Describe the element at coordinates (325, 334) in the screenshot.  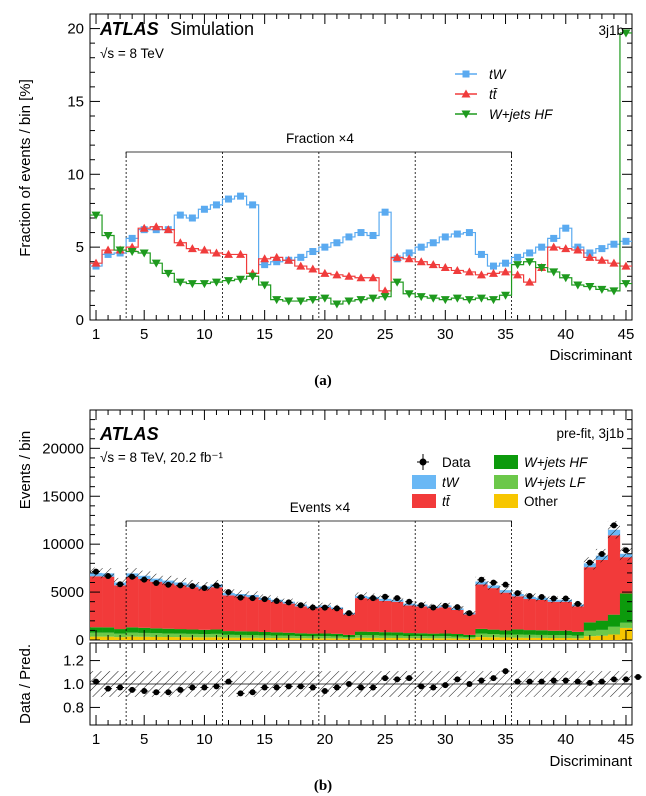
I see `x-tick-label: 20` at that location.